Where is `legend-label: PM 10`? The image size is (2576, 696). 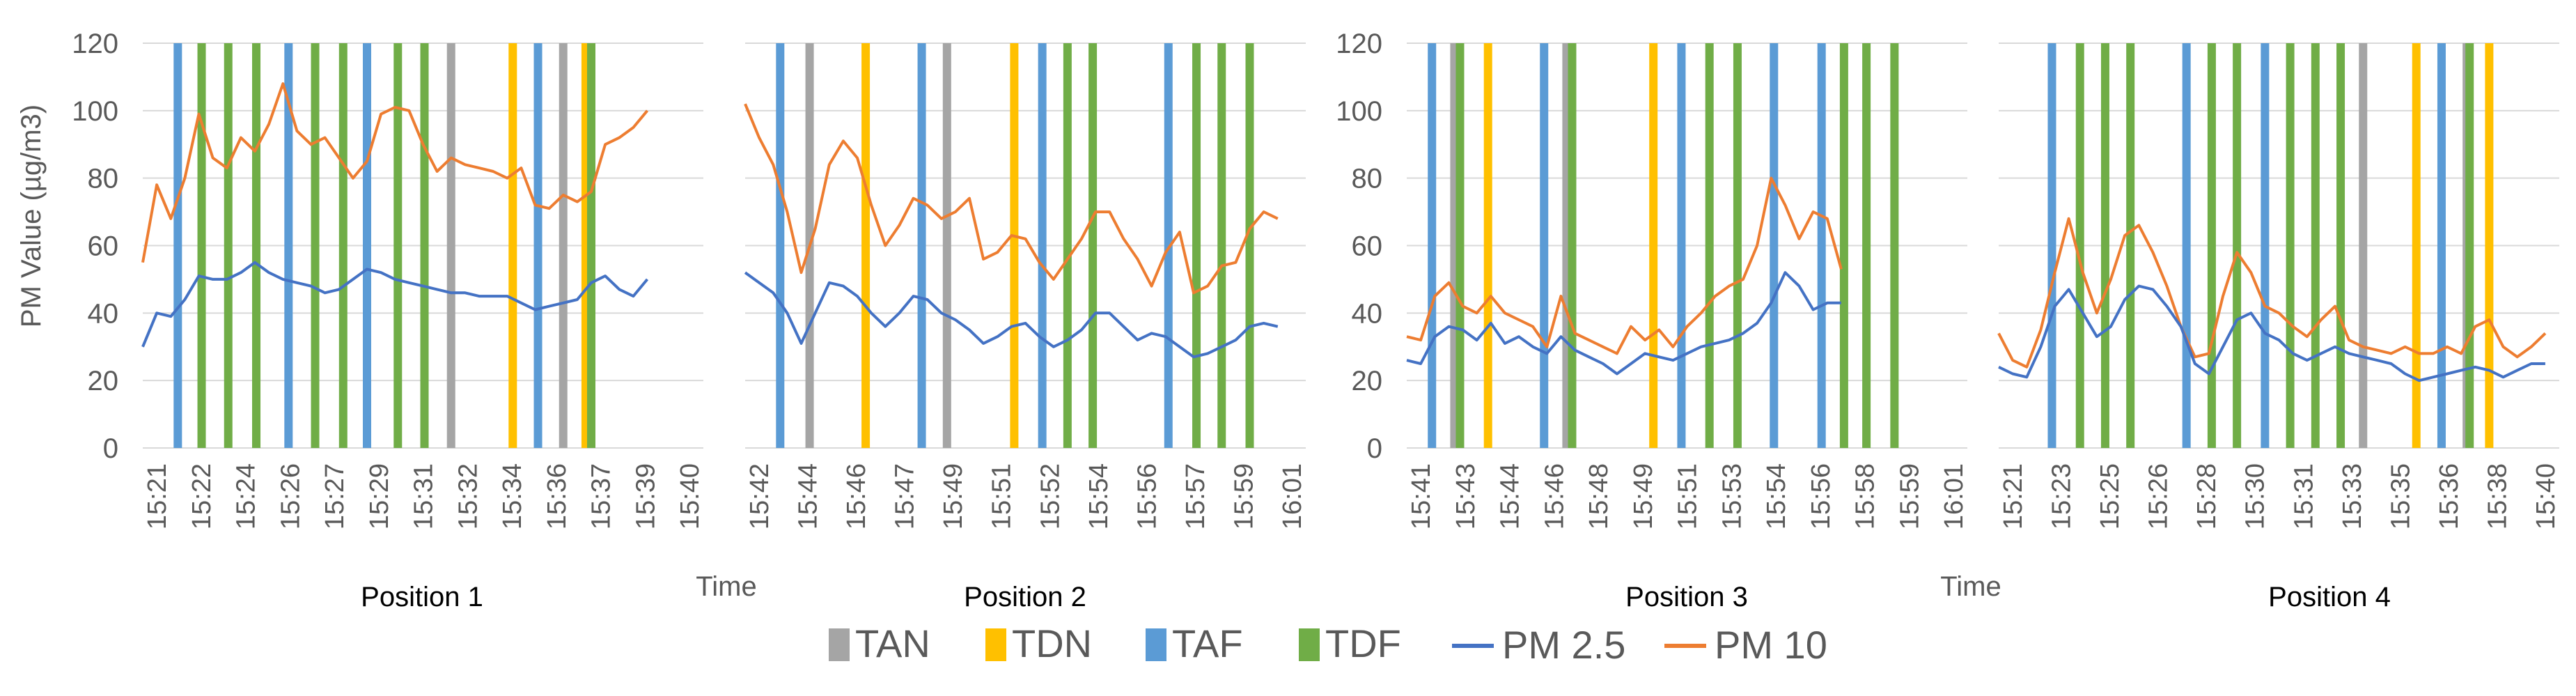
legend-label: PM 10 is located at coordinates (1771, 645).